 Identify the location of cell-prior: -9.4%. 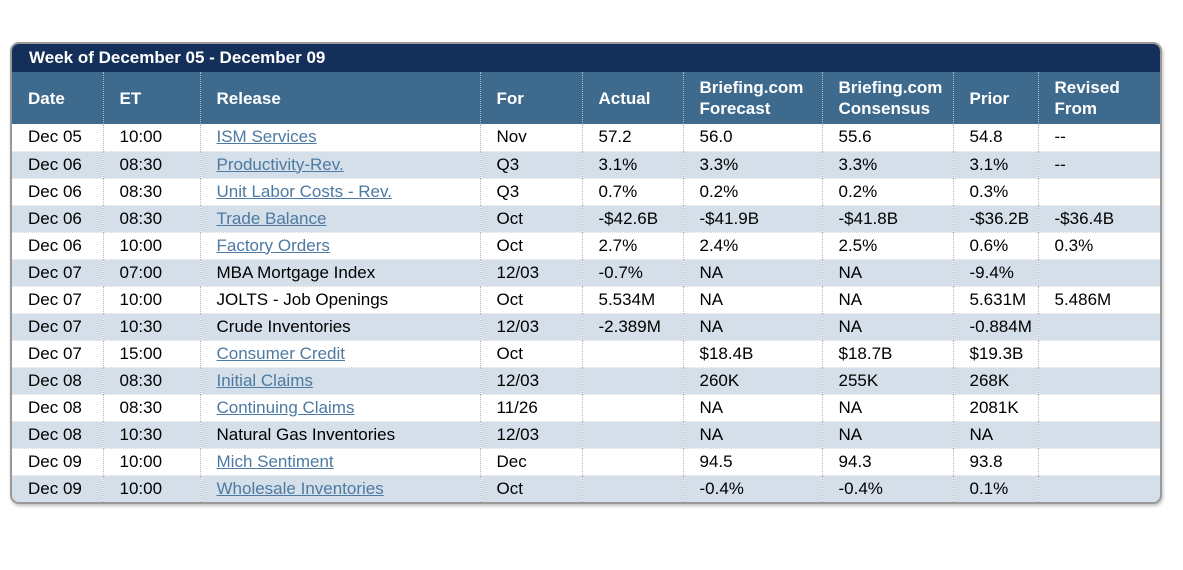
(995, 272).